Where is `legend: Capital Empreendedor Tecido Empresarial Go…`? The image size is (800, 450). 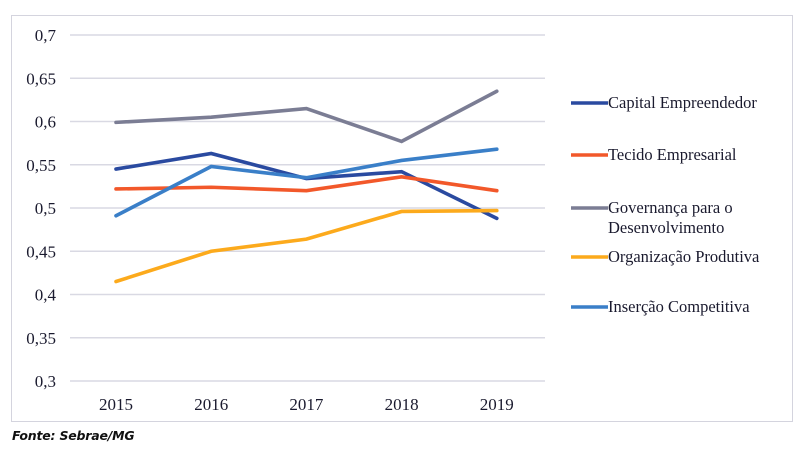
legend: Capital Empreendedor Tecido Empresarial Go… is located at coordinates (665, 204).